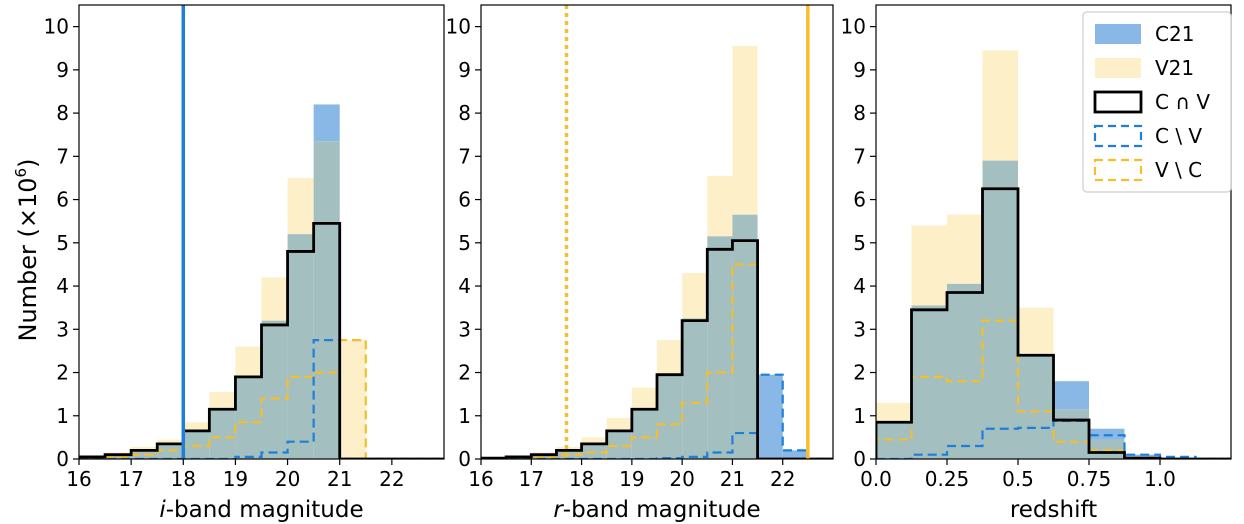 The height and width of the screenshot is (524, 1244). What do you see at coordinates (130, 479) in the screenshot?
I see `x-tick-label: 17` at bounding box center [130, 479].